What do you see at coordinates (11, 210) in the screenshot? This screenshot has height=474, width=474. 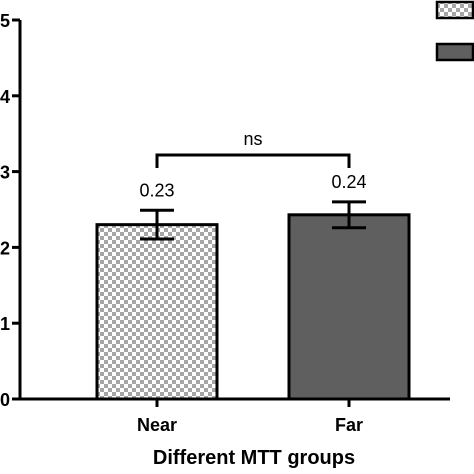 I see `y-axis: 0 1 2 3 4 5` at bounding box center [11, 210].